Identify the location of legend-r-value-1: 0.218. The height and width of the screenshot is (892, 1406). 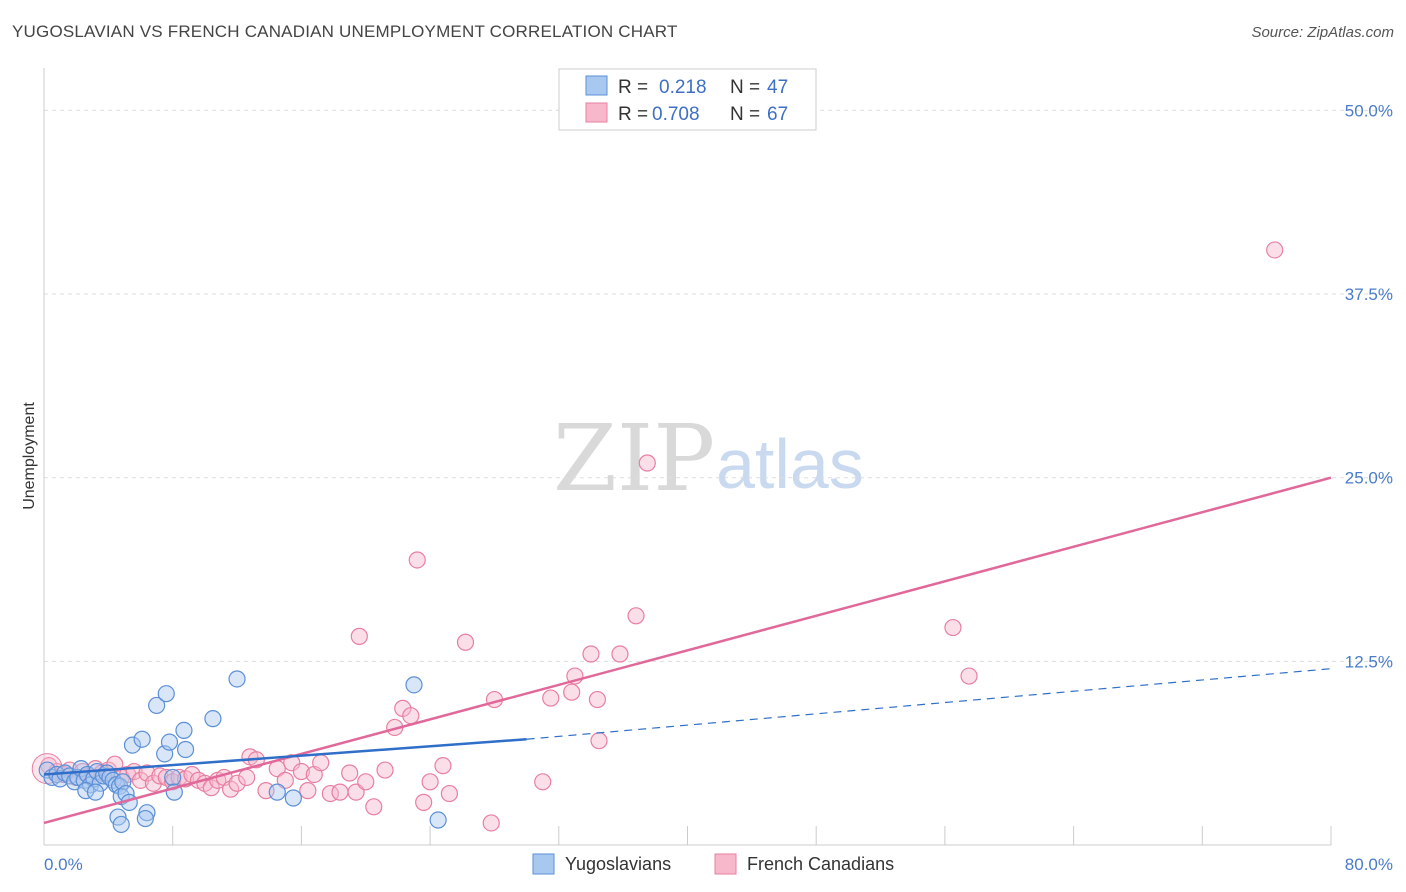
(683, 87).